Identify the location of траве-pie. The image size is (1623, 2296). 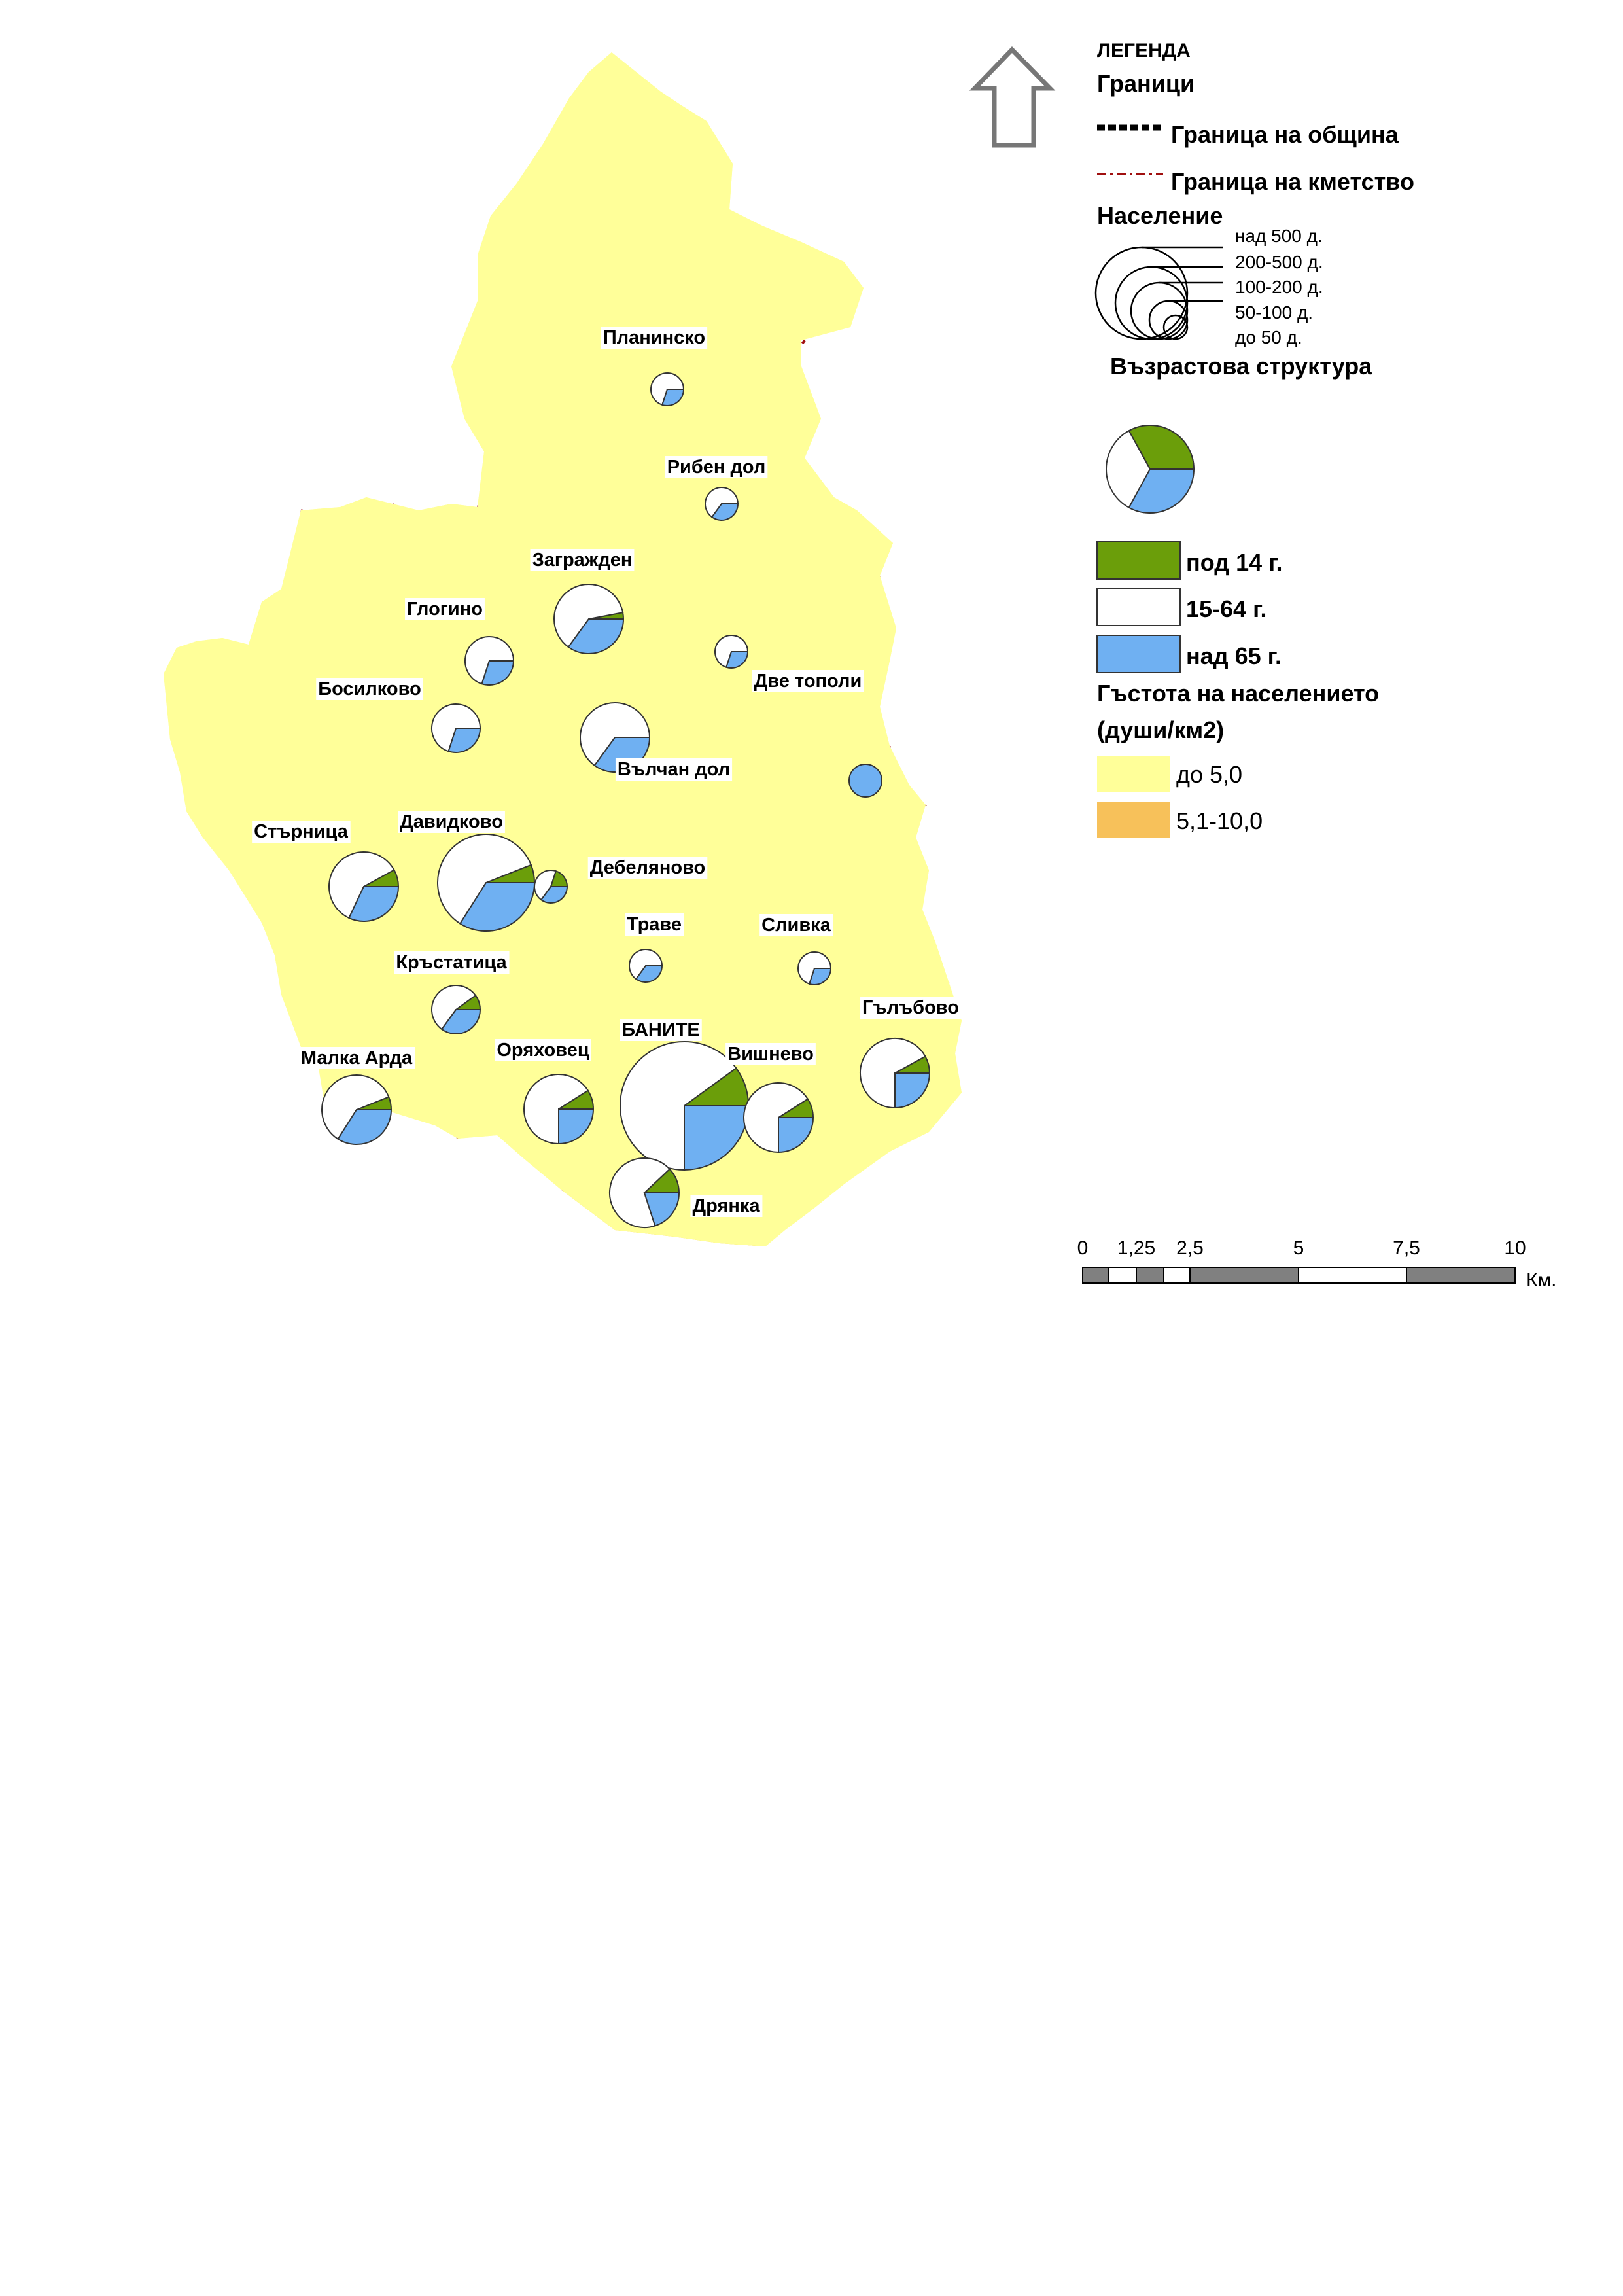
(646, 966).